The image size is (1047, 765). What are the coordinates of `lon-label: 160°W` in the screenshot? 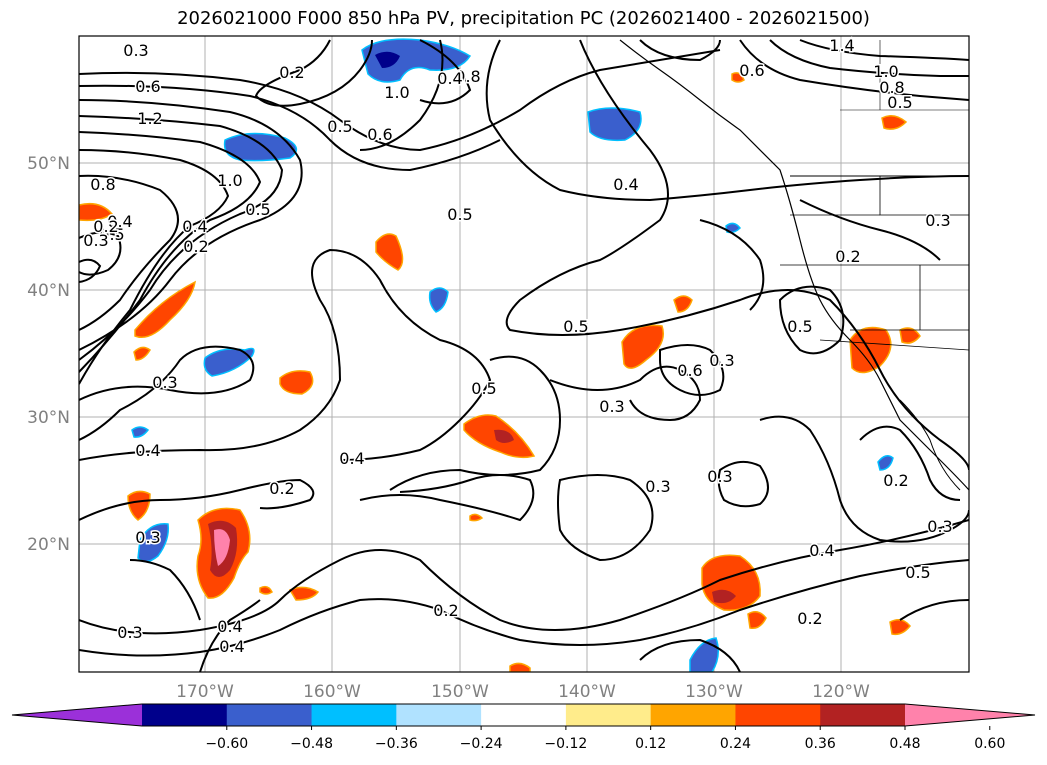 It's located at (332, 692).